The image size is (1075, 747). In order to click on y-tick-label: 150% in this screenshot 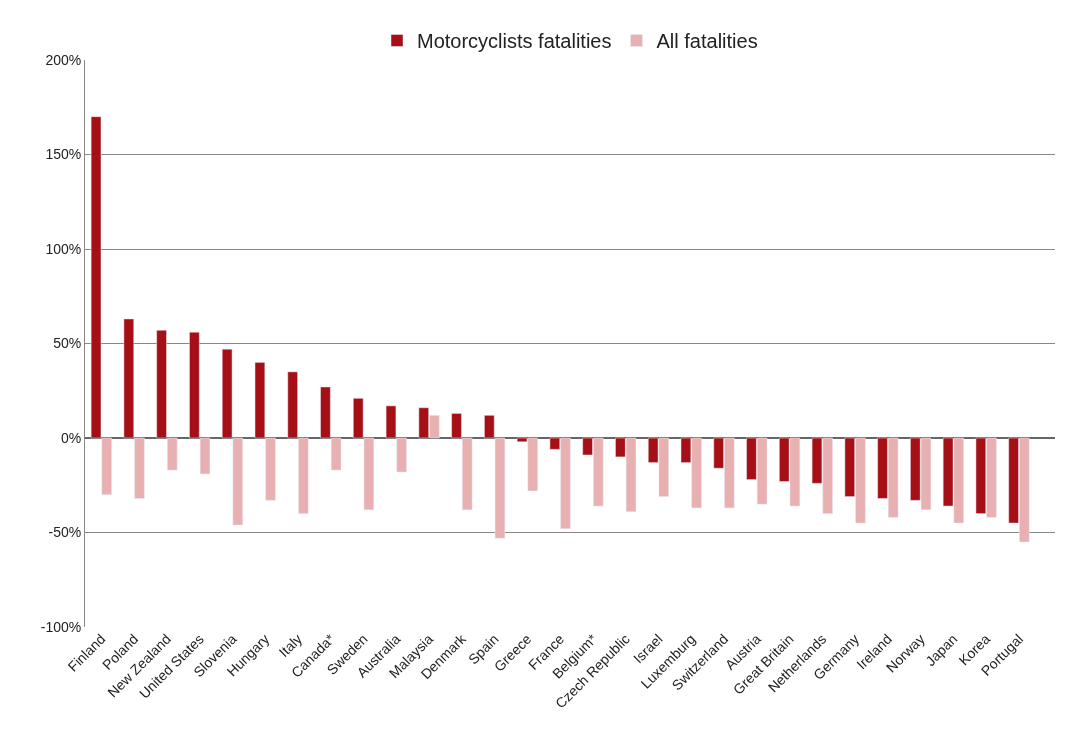, I will do `click(63, 154)`.